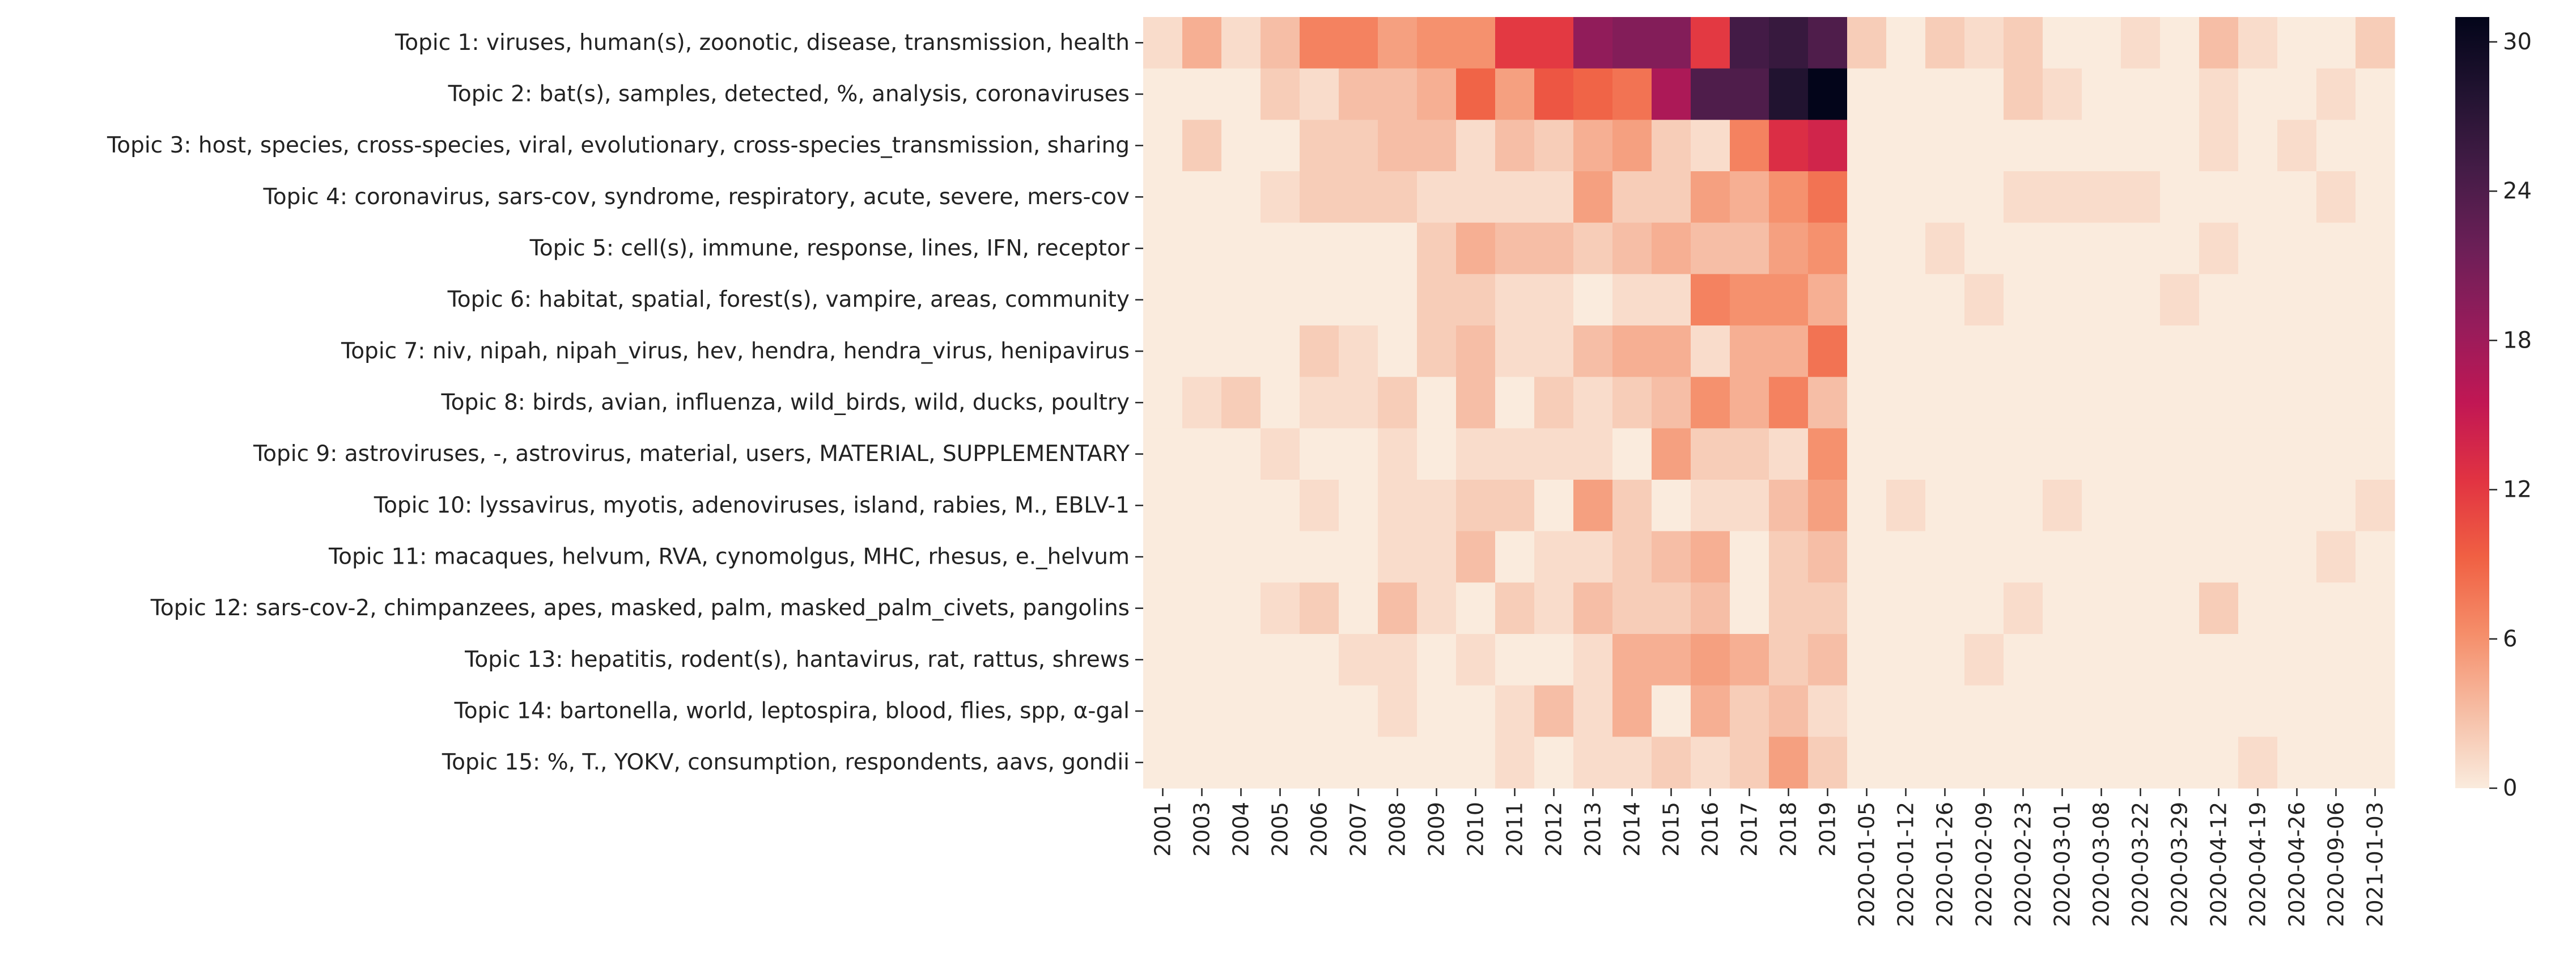 The height and width of the screenshot is (960, 2576). Describe the element at coordinates (1319, 829) in the screenshot. I see `column-label: 2006` at that location.